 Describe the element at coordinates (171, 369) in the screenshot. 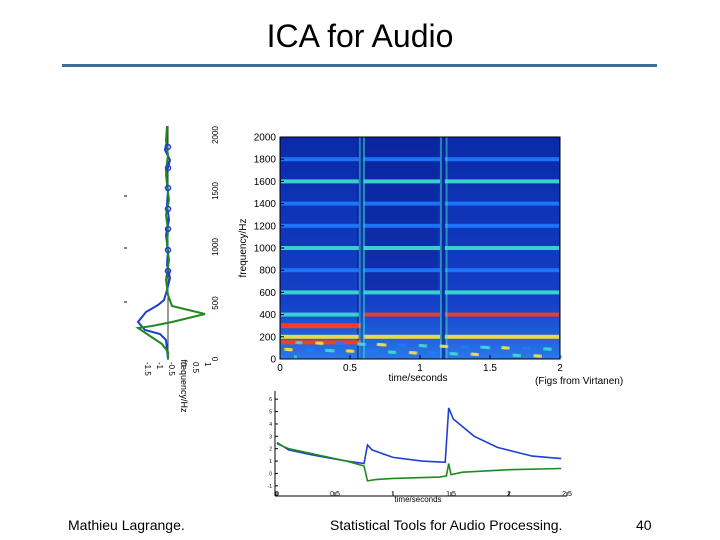

I see `spectra-y-tick-label: -0.5` at that location.